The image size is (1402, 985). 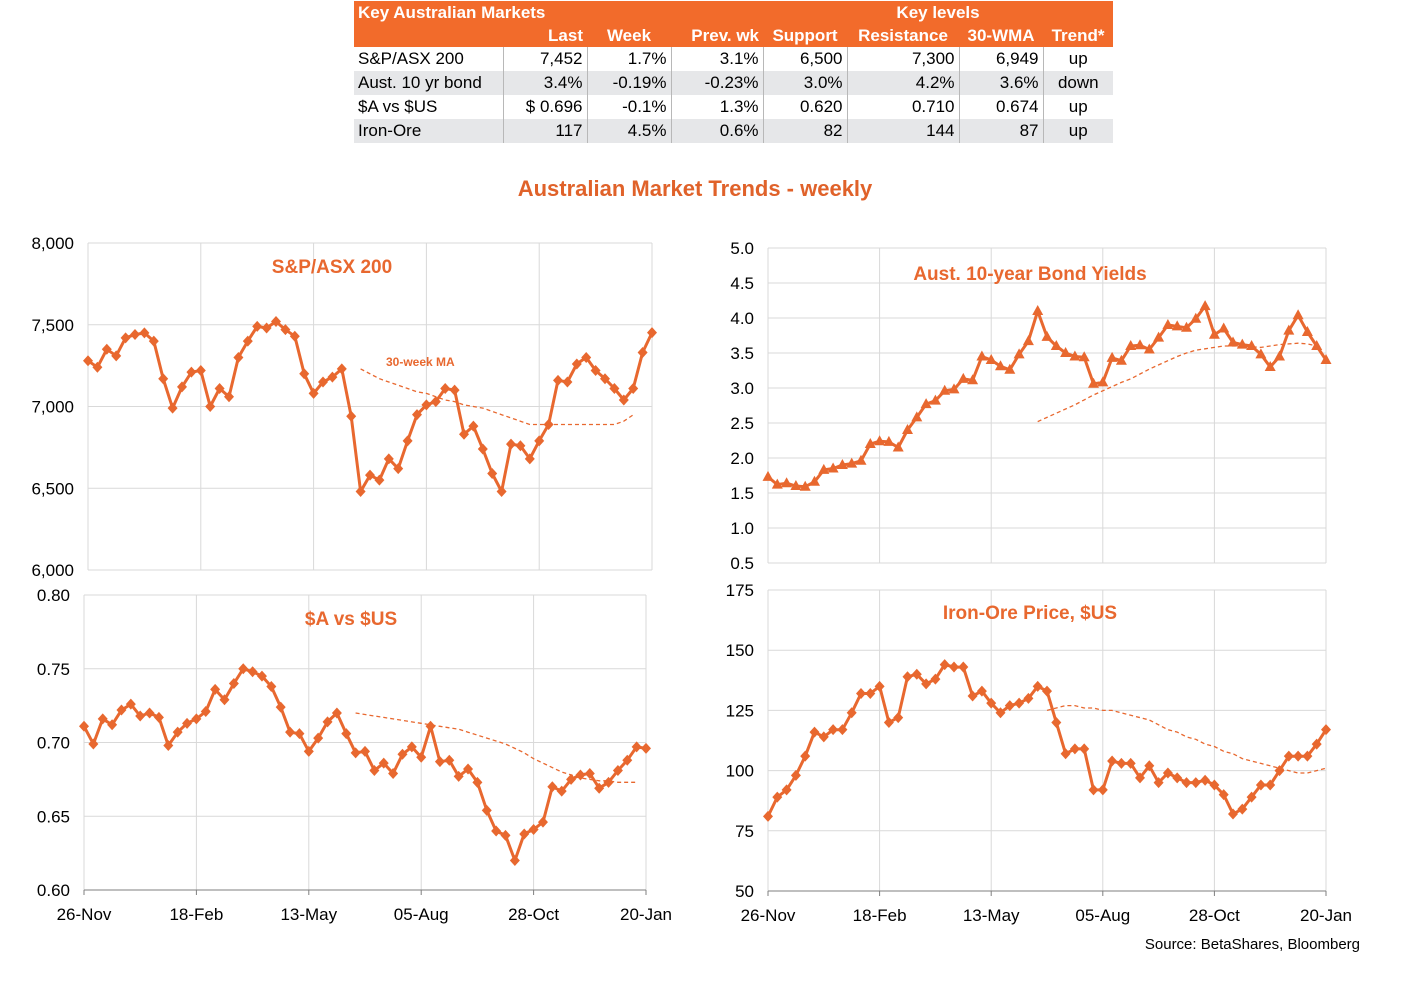 What do you see at coordinates (420, 362) in the screenshot?
I see `moving-average-label: 30-week MA` at bounding box center [420, 362].